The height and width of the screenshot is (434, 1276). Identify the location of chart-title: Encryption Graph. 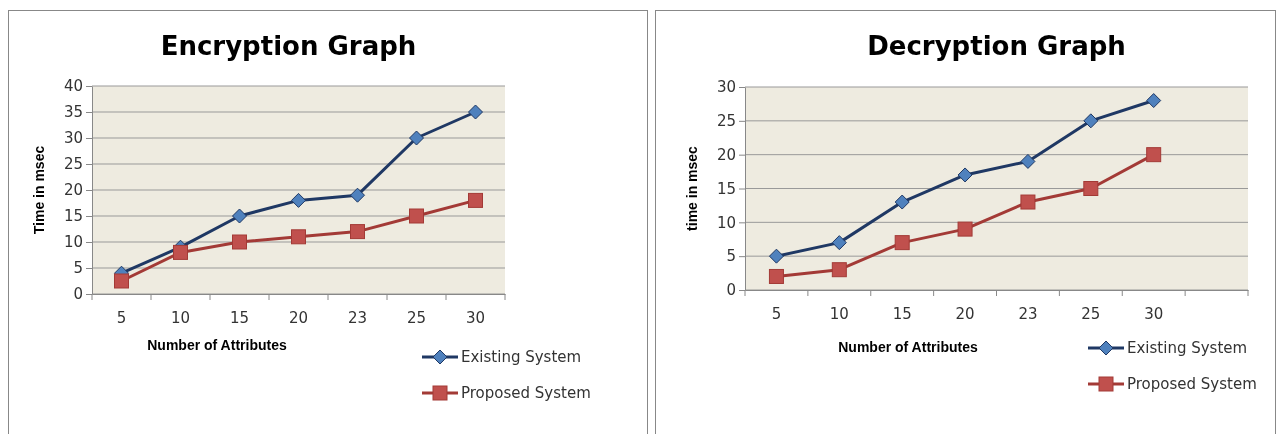
(288, 46).